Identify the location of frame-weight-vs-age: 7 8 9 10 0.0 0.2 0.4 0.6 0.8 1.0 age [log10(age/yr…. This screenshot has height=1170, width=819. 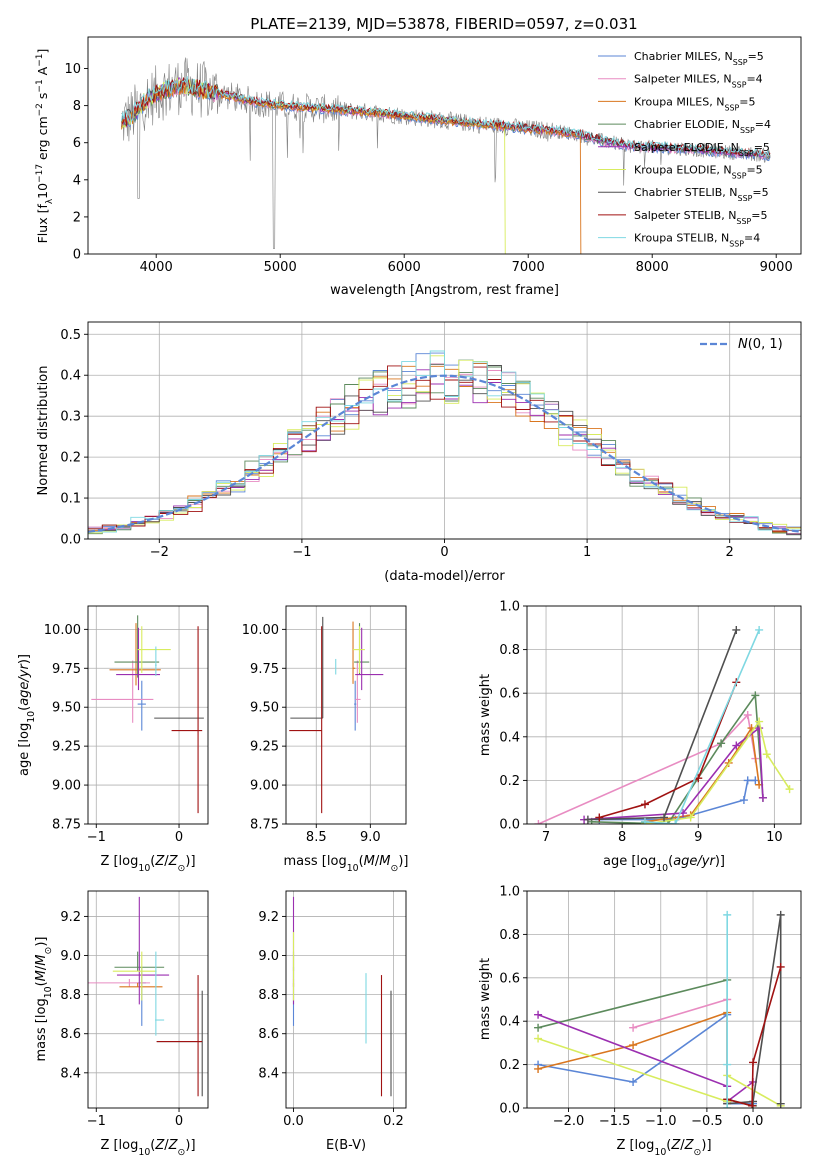
(640, 737).